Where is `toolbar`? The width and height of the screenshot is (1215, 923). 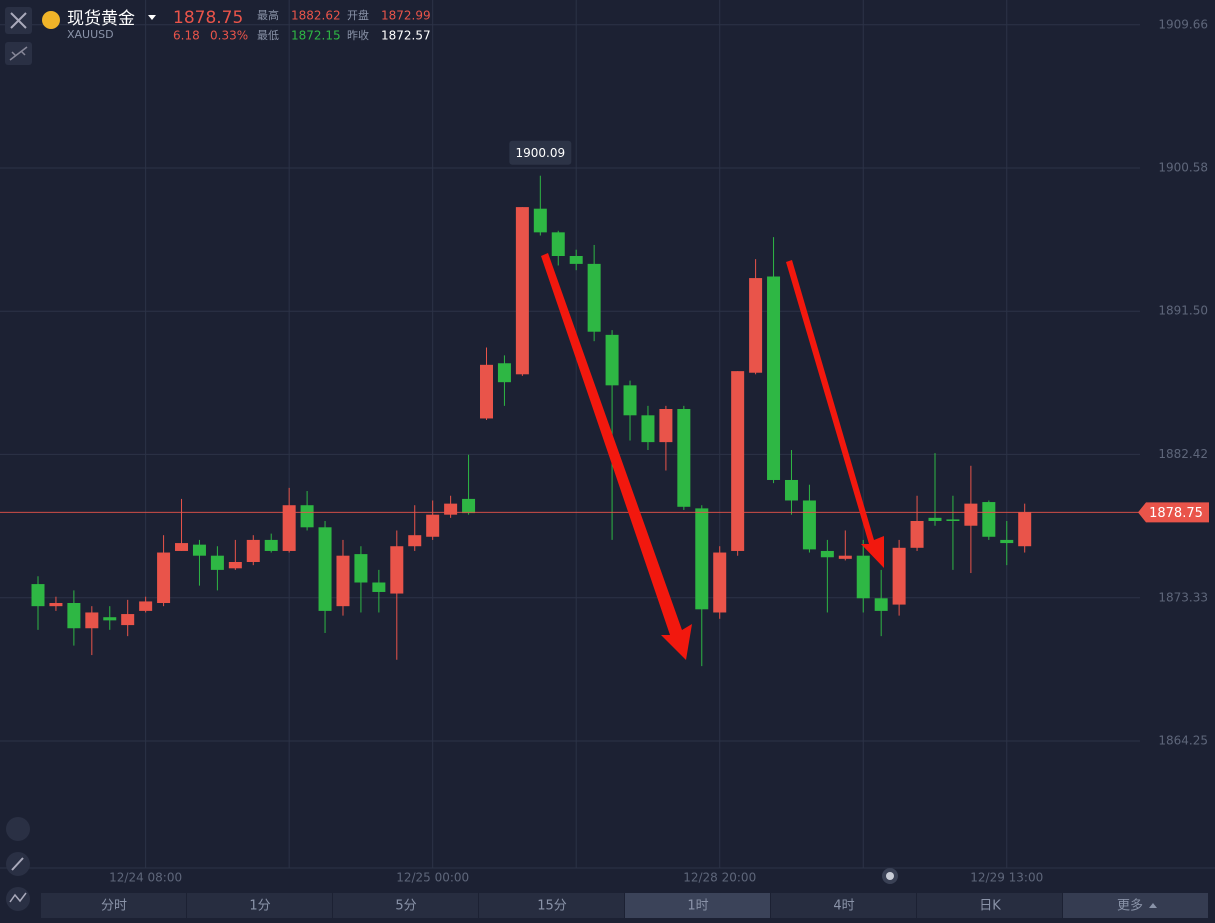
toolbar is located at coordinates (18, 459).